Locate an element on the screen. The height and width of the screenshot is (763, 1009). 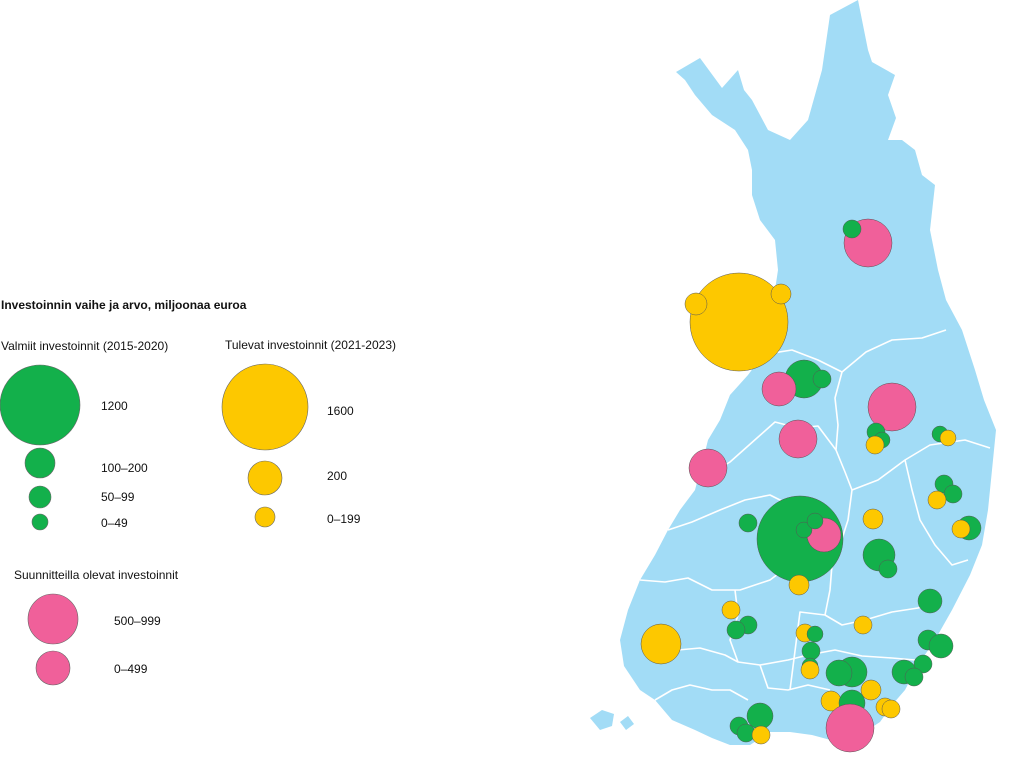
legend-symbols is located at coordinates (154, 524).